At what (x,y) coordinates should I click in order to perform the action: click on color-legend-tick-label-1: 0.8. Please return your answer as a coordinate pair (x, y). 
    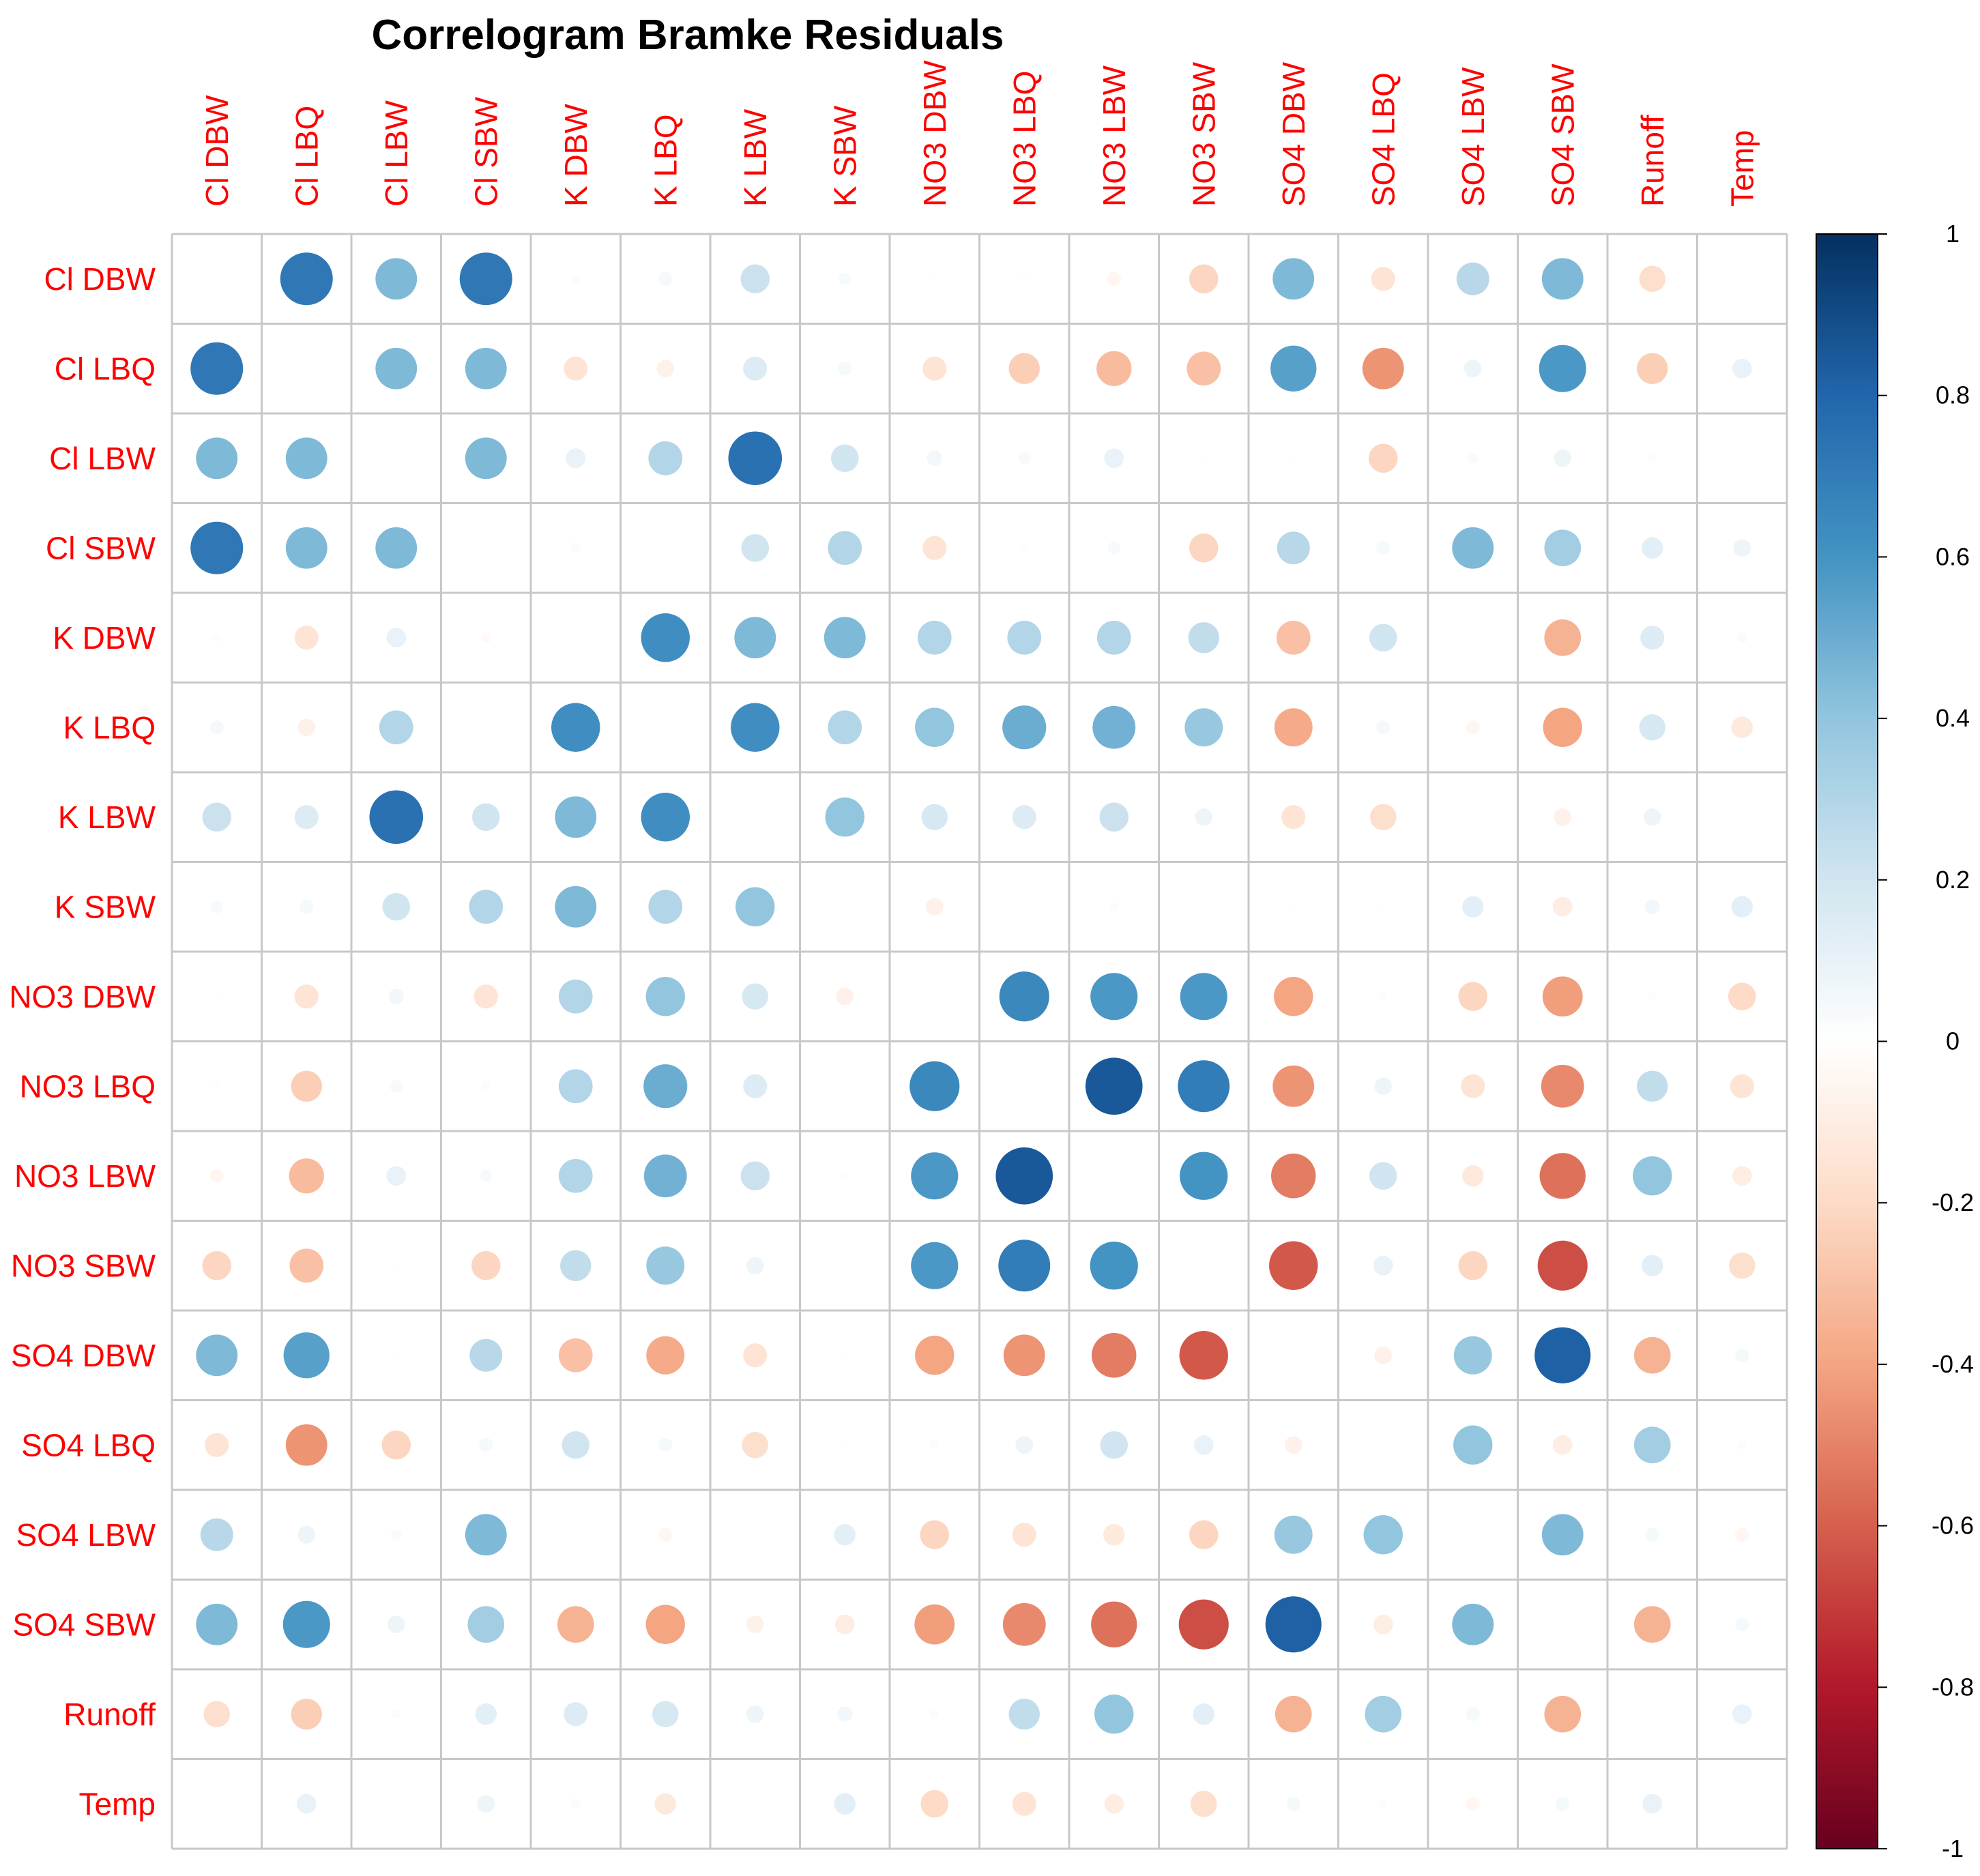
    Looking at the image, I should click on (1953, 395).